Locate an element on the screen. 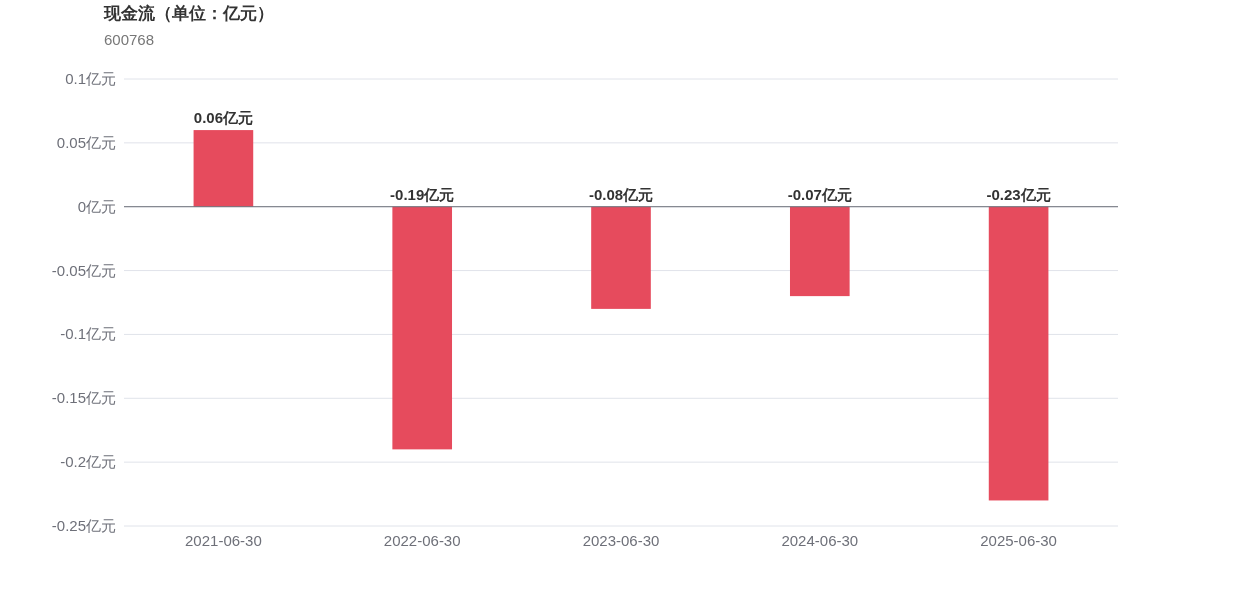  chart-title: 现金流（单位：亿元） is located at coordinates (188, 13).